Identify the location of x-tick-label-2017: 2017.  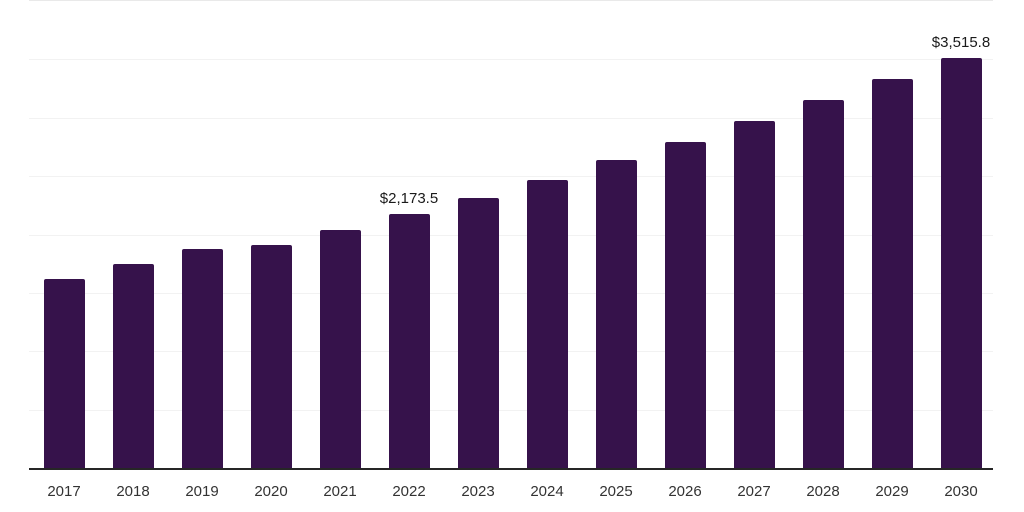
(64, 491).